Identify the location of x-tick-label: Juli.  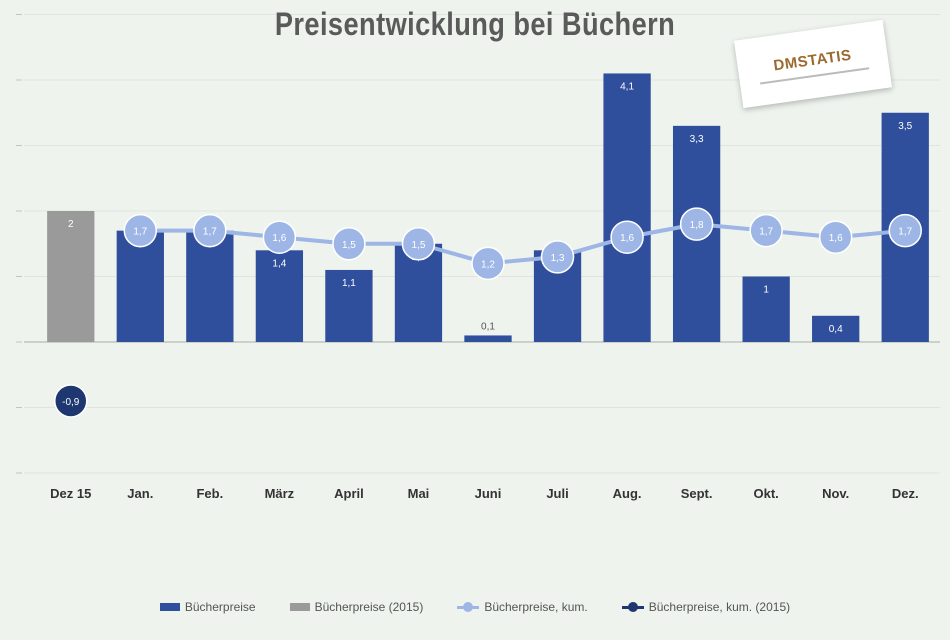
(557, 493).